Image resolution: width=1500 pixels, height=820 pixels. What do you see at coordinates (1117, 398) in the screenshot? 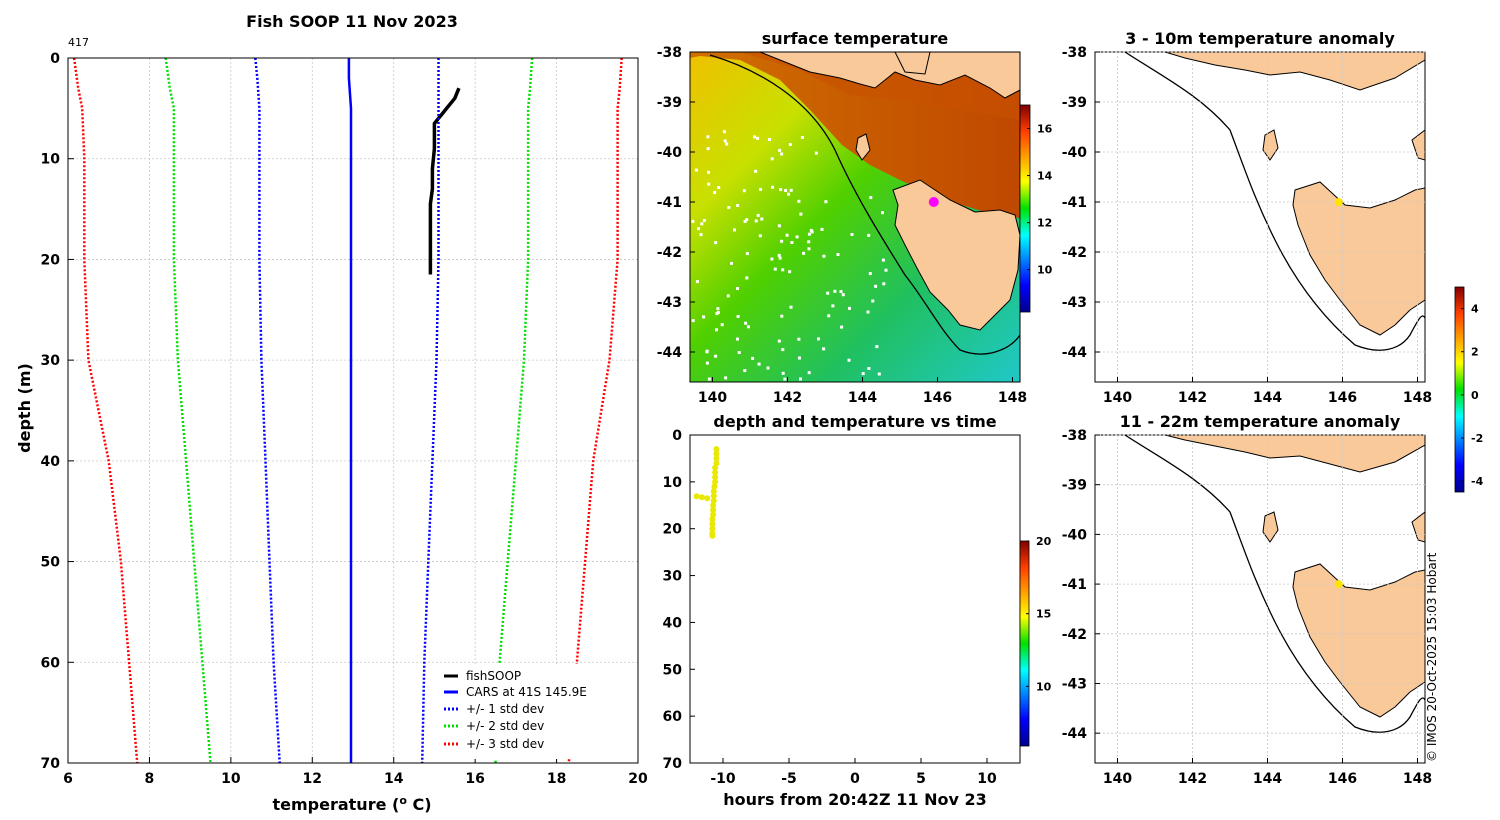
I see `anom1-xtick-label: 140` at bounding box center [1117, 398].